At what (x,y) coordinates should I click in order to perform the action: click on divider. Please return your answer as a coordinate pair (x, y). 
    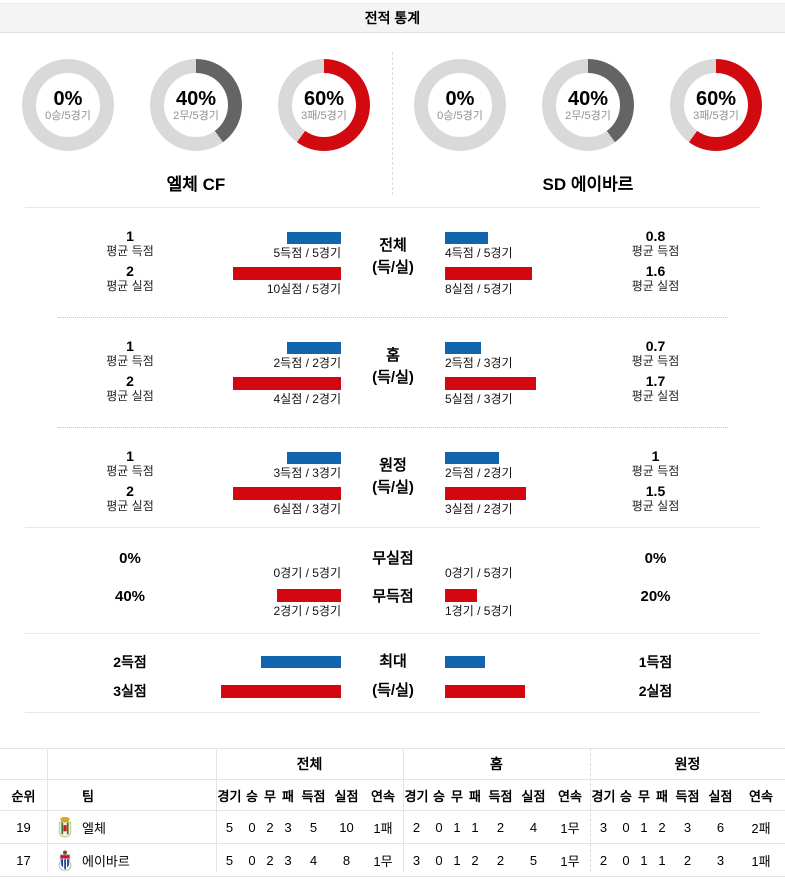
    Looking at the image, I should click on (392, 207).